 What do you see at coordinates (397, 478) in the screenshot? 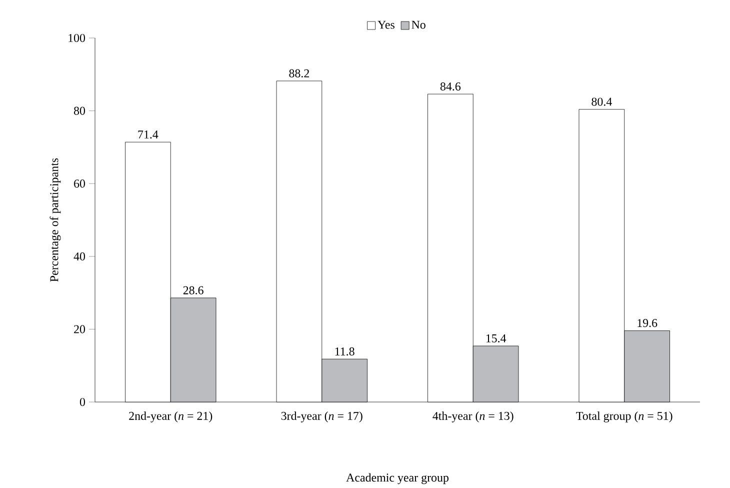
I see `x-axis-title: Academic year group` at bounding box center [397, 478].